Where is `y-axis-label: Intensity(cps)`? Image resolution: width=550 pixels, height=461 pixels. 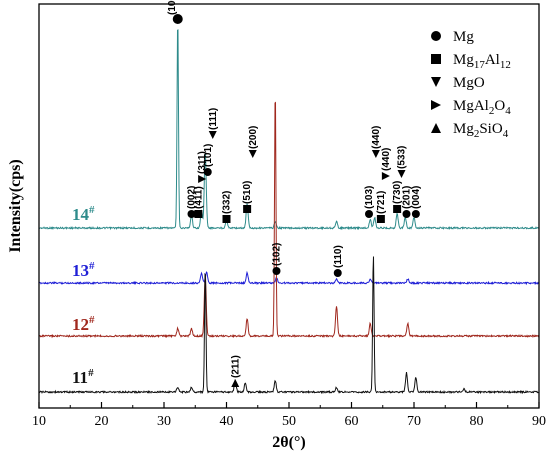 y-axis-label: Intensity(cps) is located at coordinates (15, 205).